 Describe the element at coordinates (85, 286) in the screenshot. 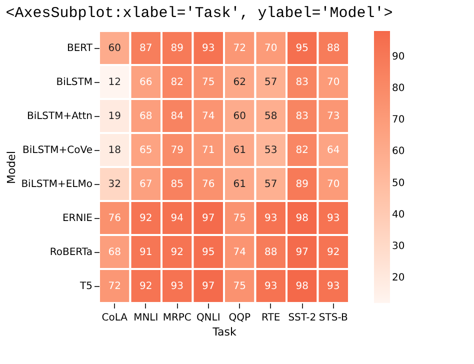

I see `y-tick-label: T5` at that location.